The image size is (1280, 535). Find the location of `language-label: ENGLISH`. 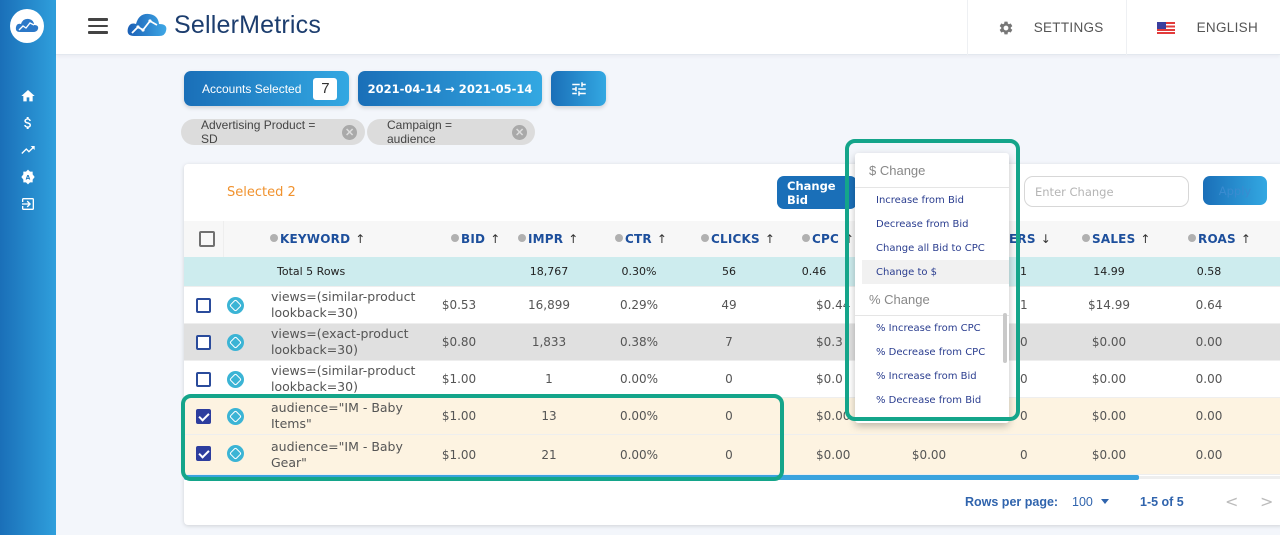

language-label: ENGLISH is located at coordinates (1227, 27).